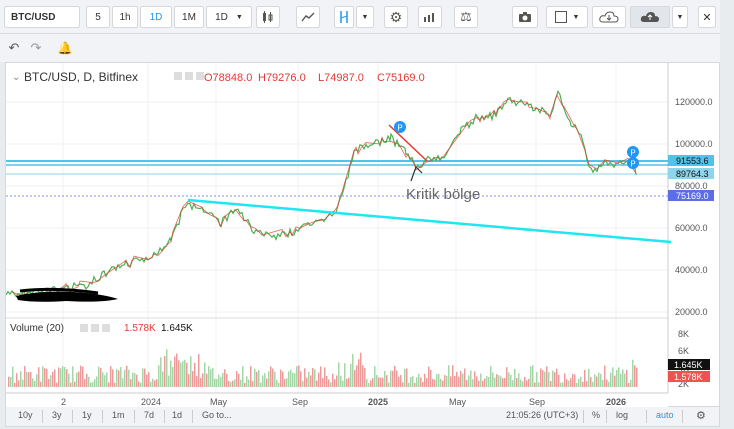  Describe the element at coordinates (688, 377) in the screenshot. I see `vol-label-2: 1.578K` at that location.